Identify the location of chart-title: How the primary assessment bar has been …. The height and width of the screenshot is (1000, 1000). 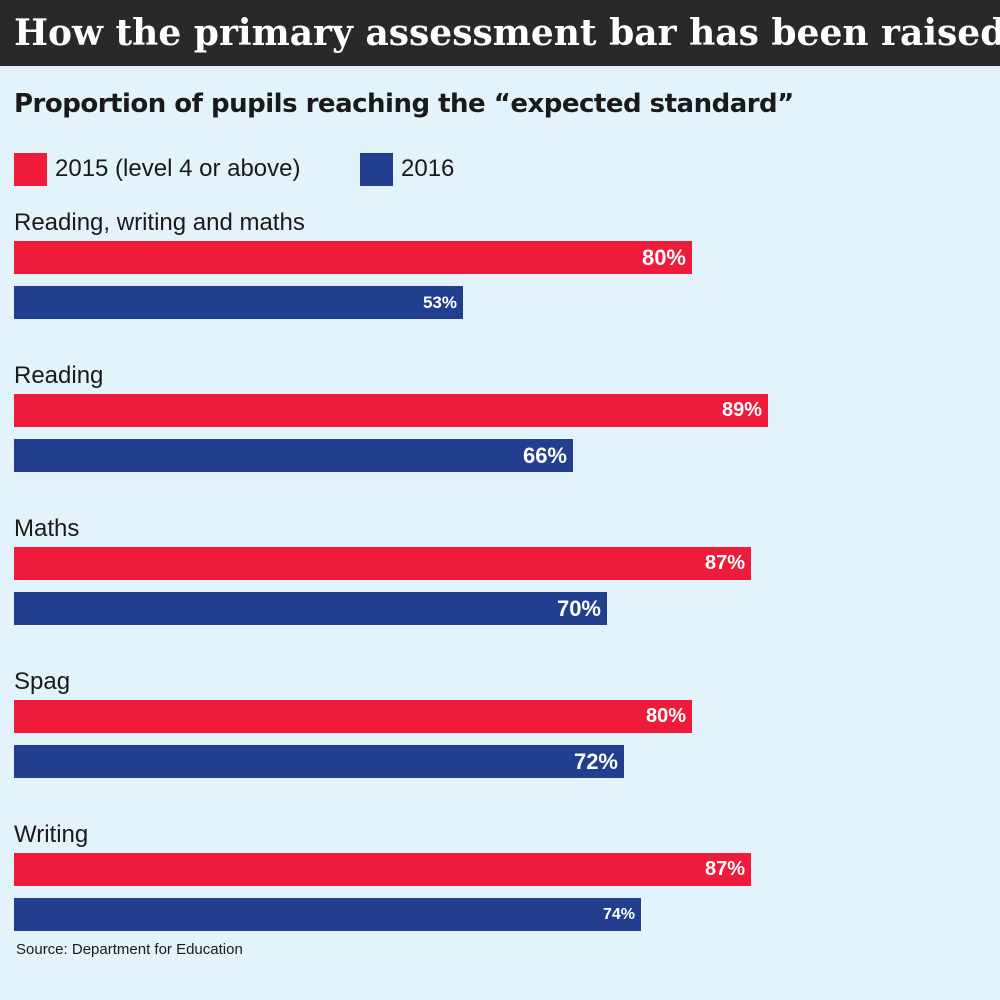
(507, 33).